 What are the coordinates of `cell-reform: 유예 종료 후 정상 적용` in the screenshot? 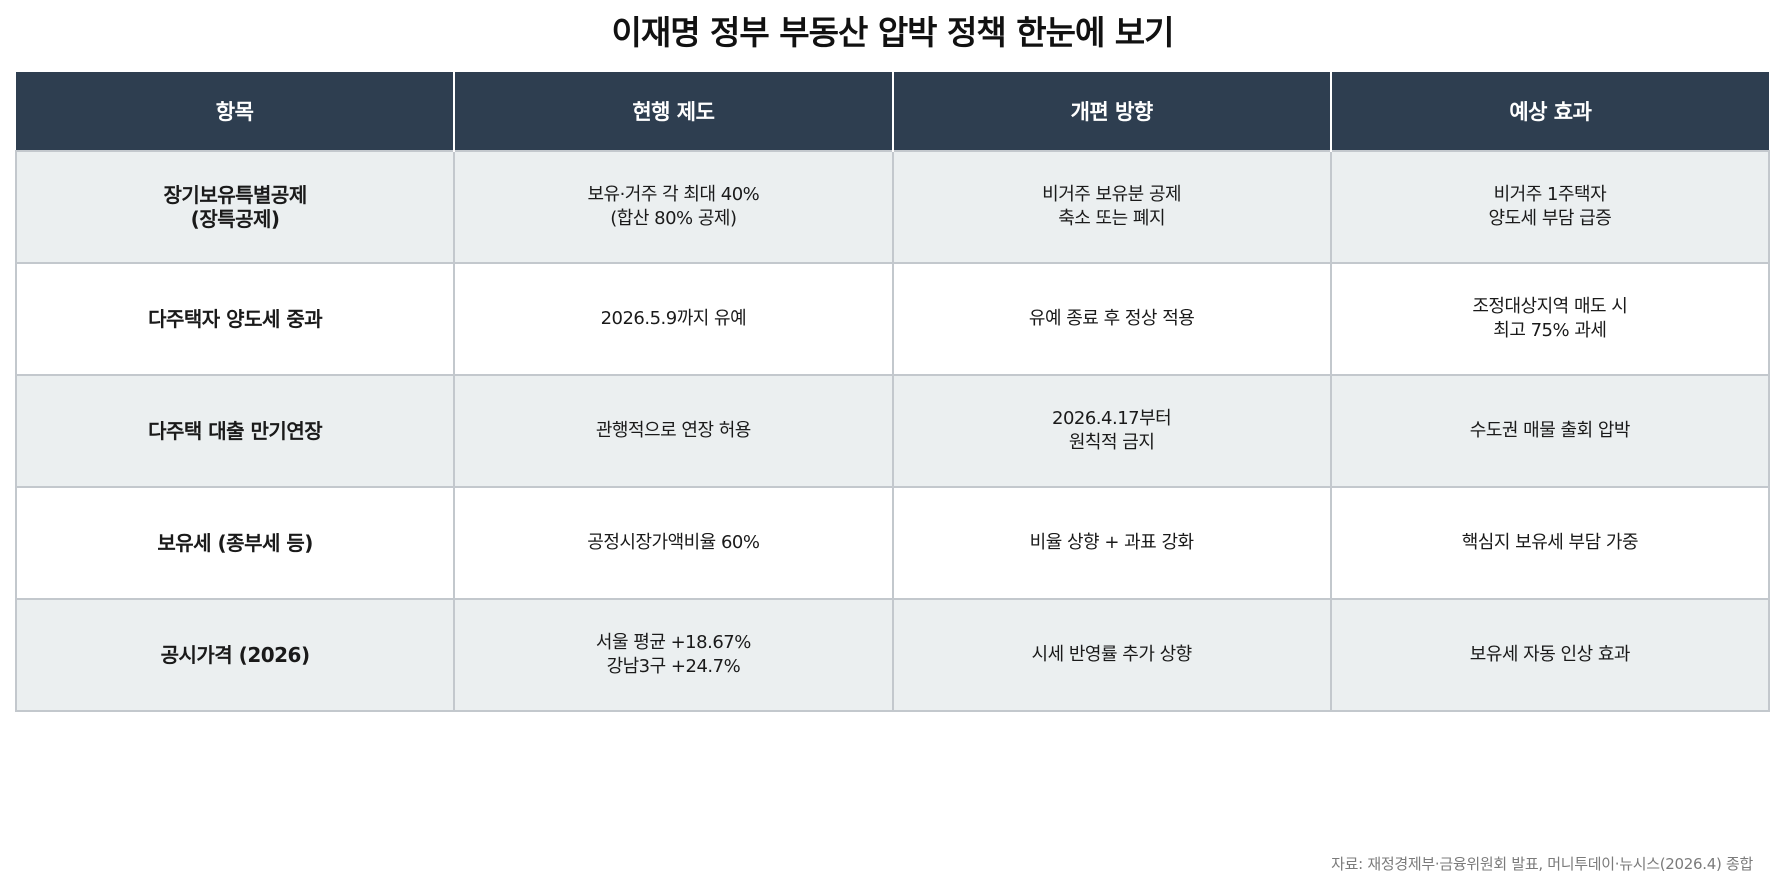 It's located at (1111, 319).